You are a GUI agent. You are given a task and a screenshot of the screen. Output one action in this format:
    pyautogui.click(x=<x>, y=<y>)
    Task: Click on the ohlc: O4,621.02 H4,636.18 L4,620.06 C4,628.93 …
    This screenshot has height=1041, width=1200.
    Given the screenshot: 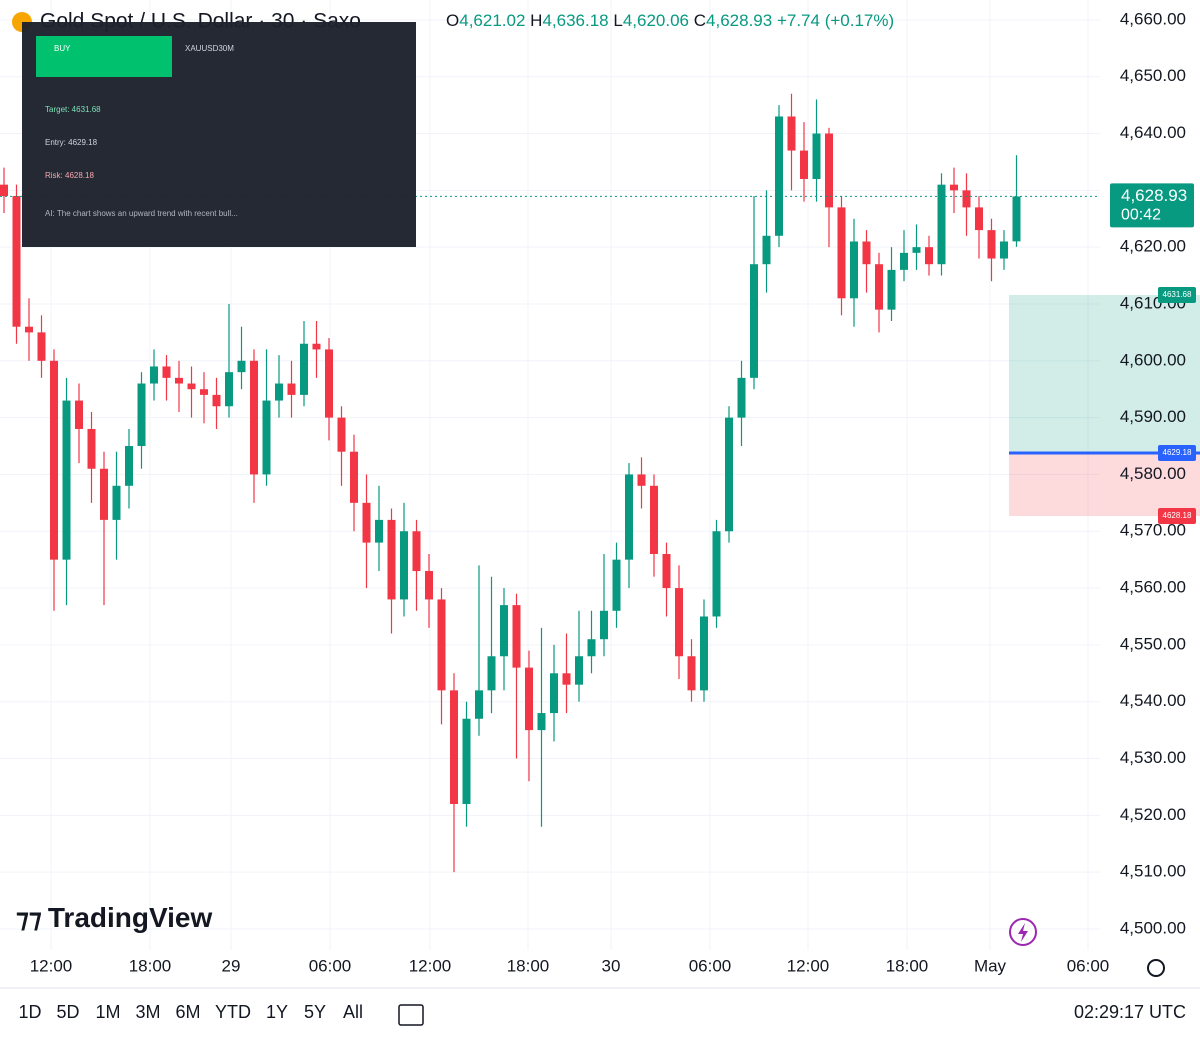 What is the action you would take?
    pyautogui.click(x=670, y=20)
    